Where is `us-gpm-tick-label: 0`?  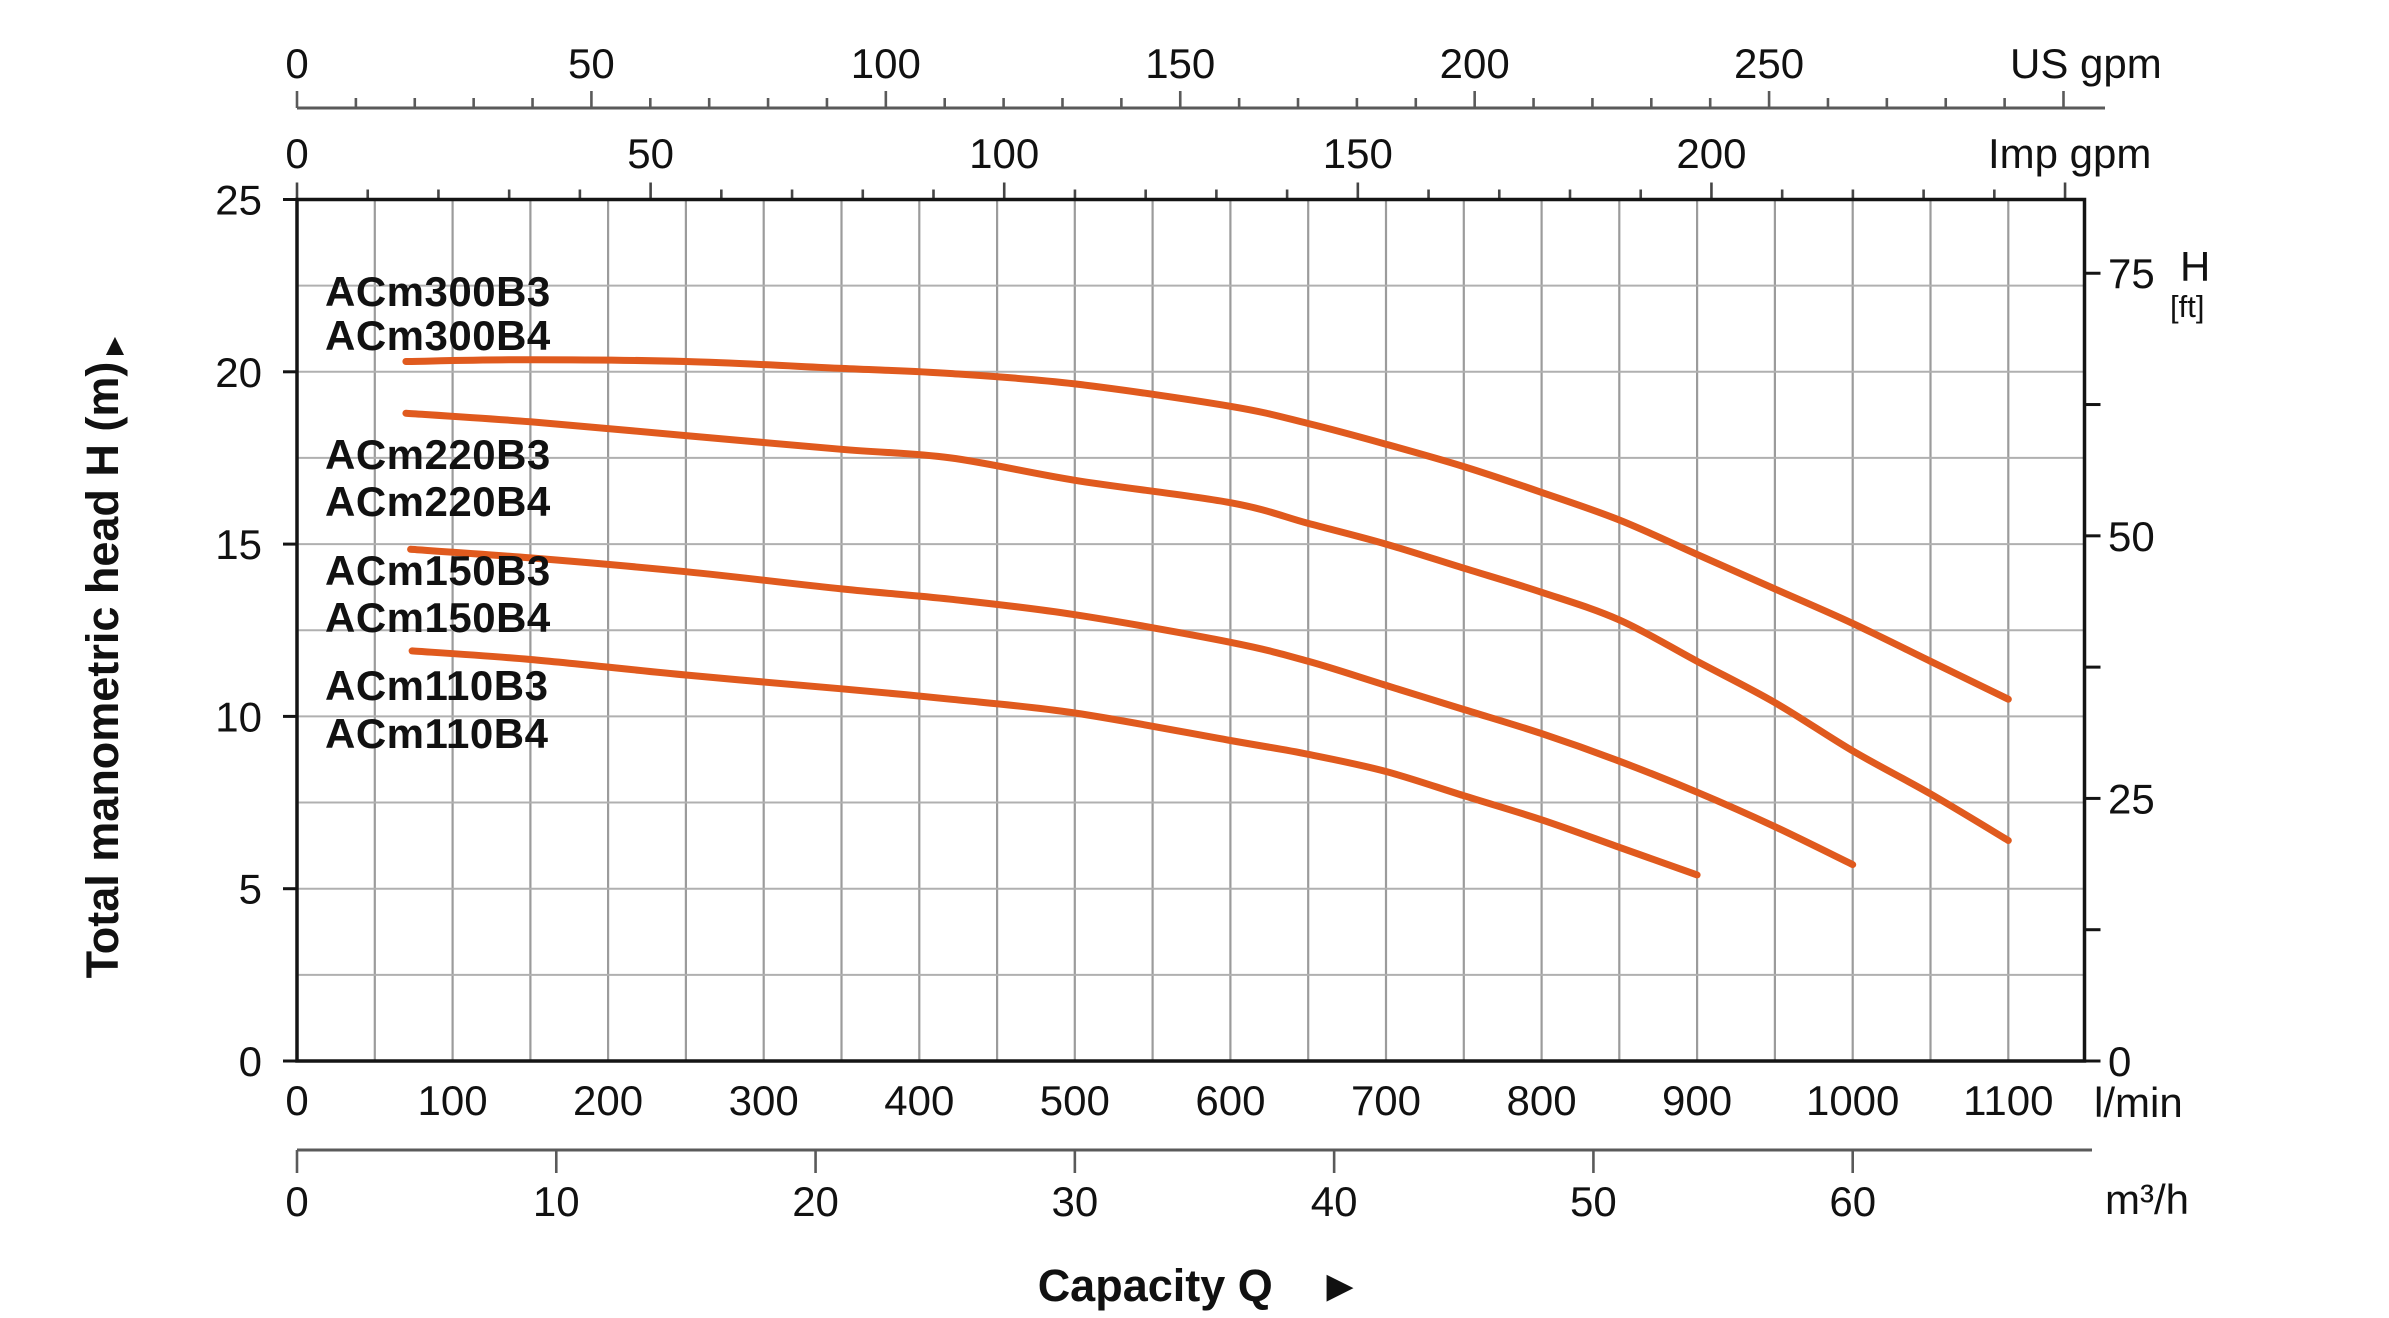 us-gpm-tick-label: 0 is located at coordinates (296, 63).